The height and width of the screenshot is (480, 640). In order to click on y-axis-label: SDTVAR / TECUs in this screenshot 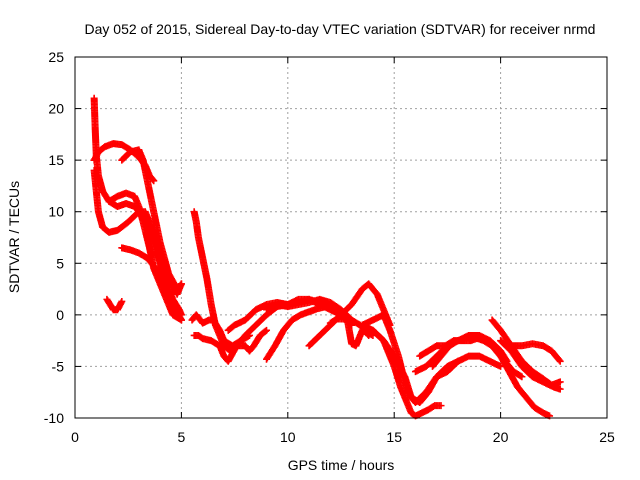, I will do `click(14, 237)`.